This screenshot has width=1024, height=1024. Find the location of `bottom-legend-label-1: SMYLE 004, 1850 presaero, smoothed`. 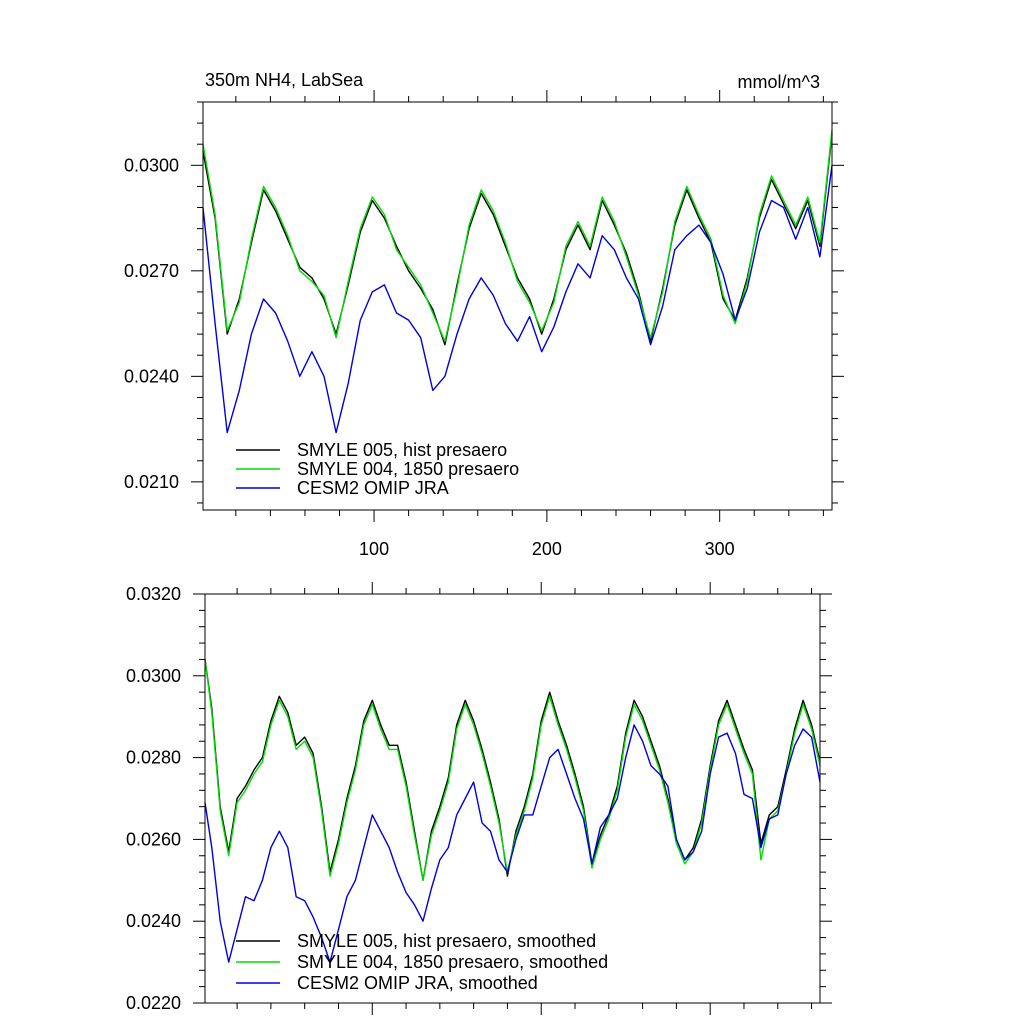

bottom-legend-label-1: SMYLE 004, 1850 presaero, smoothed is located at coordinates (452, 962).